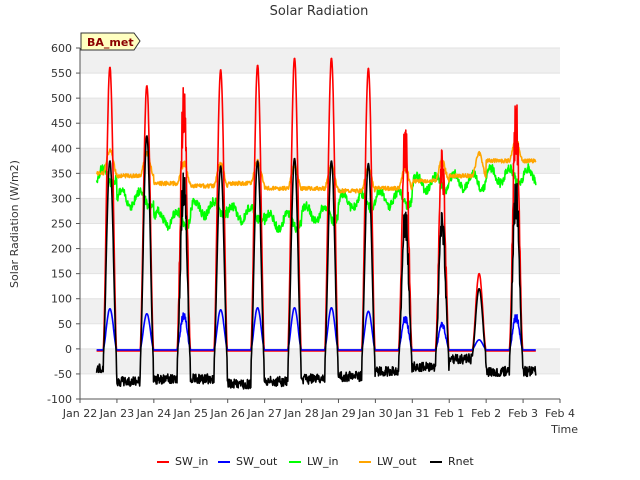  What do you see at coordinates (61, 148) in the screenshot?
I see `y-tick-label: 400` at bounding box center [61, 148].